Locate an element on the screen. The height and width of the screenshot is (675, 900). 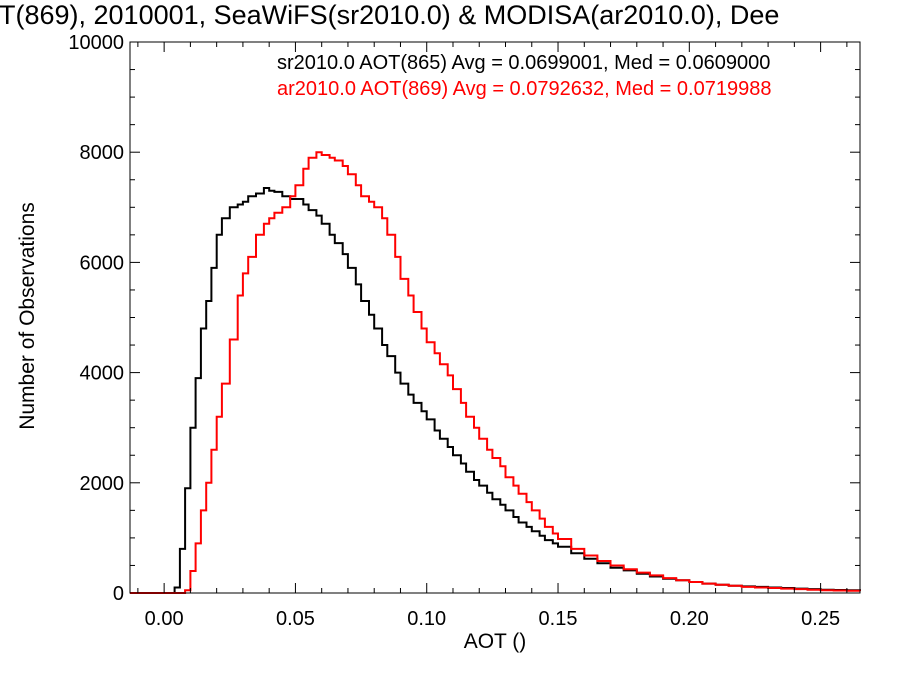
x-tick-label: 0.10 is located at coordinates (426, 619).